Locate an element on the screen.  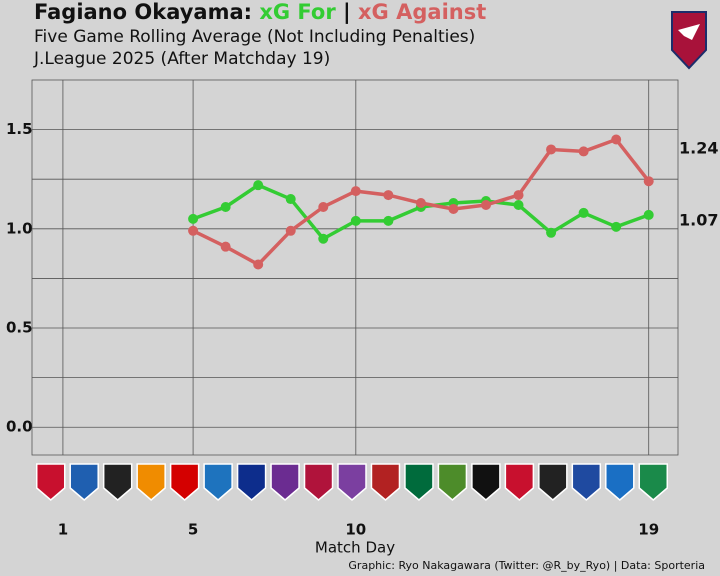
x-tick-label: 19 is located at coordinates (648, 530).